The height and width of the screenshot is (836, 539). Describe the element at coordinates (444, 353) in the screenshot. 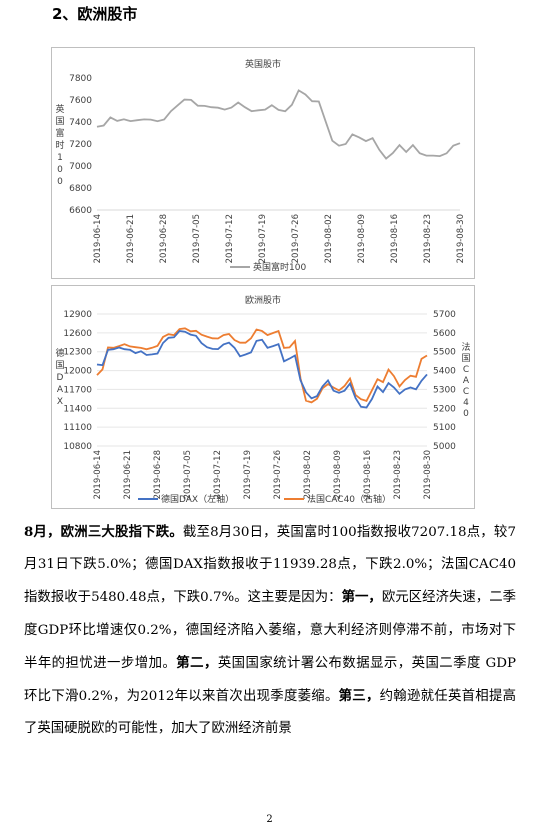

I see `y-right-tick-label: 5500` at that location.